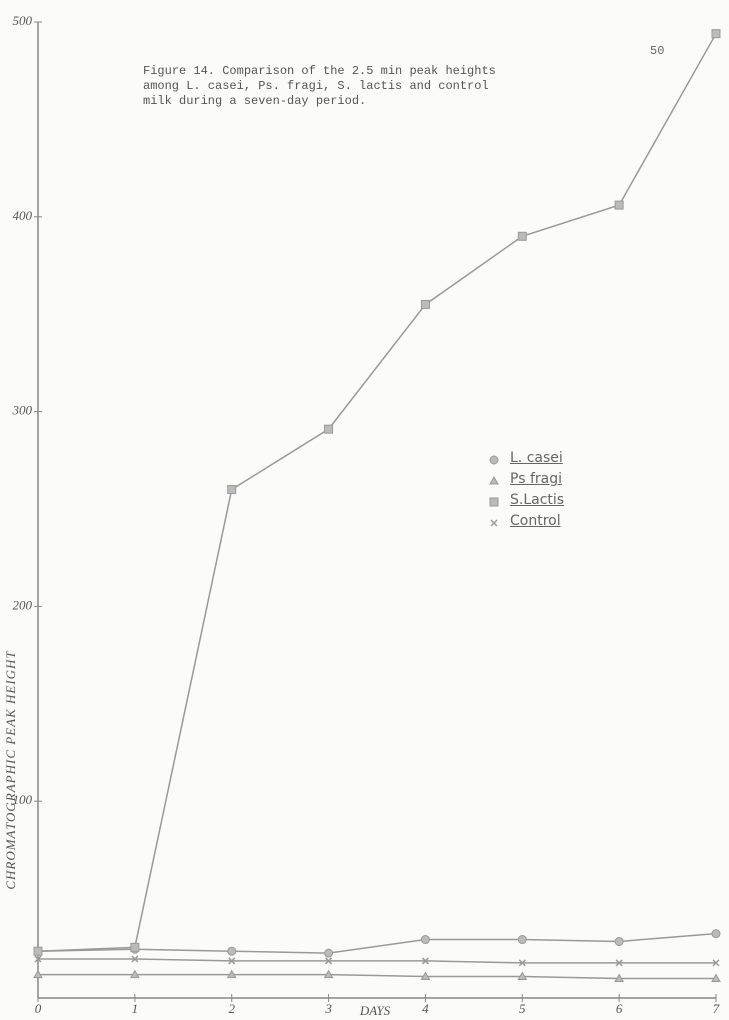 Image resolution: width=729 pixels, height=1020 pixels. I want to click on x-tick-label: 2, so click(231, 1008).